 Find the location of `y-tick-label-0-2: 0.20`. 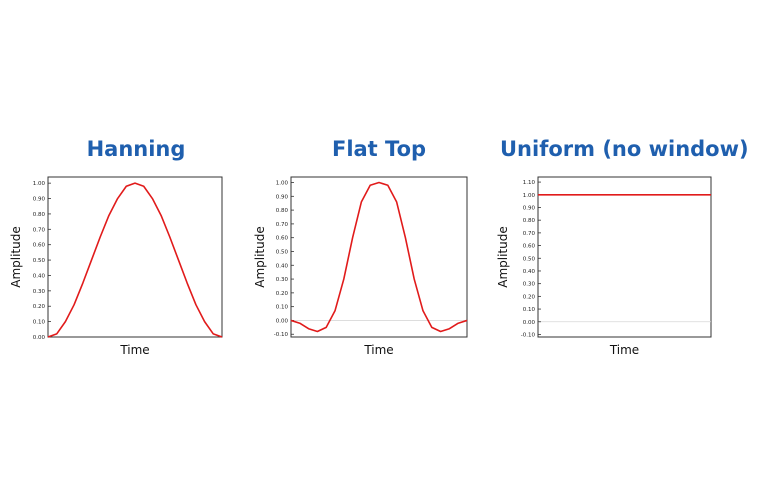

y-tick-label-0-2: 0.20 is located at coordinates (39, 307).